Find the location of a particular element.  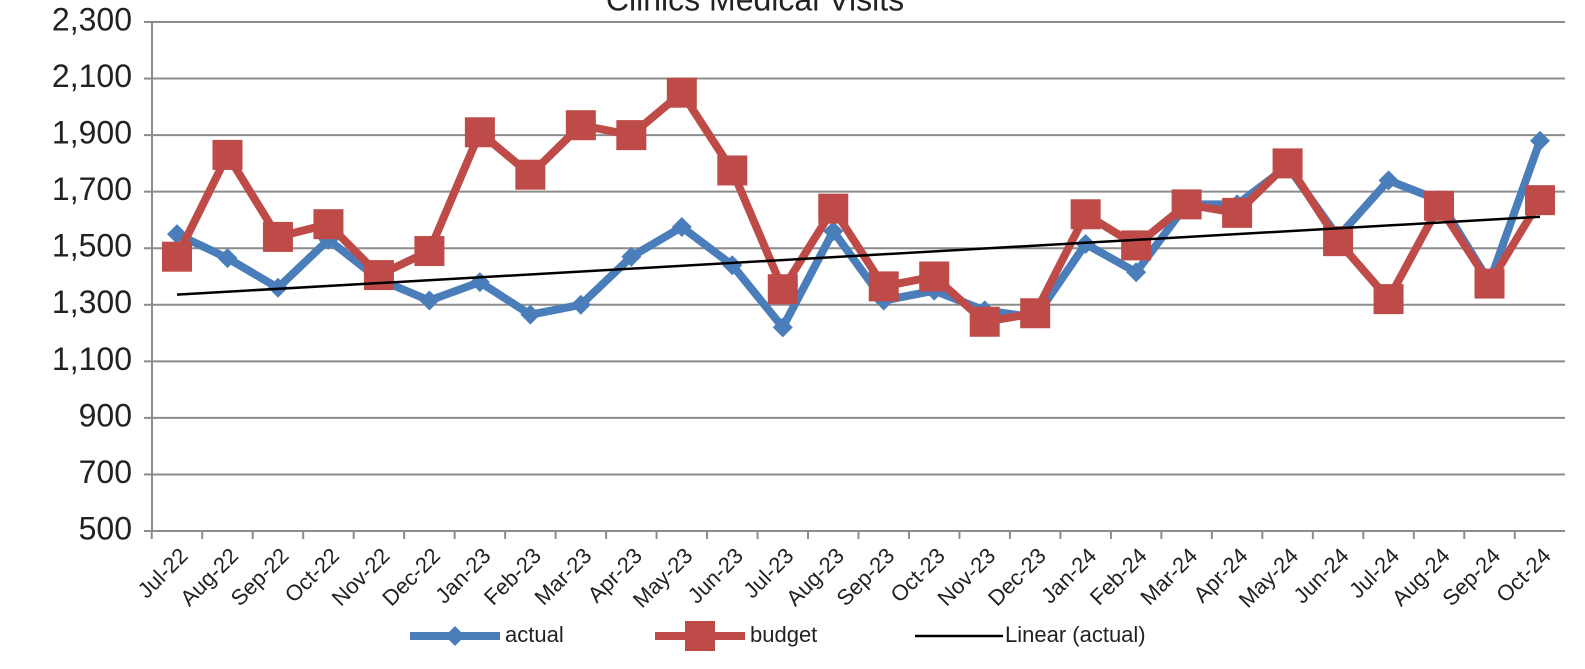

trendline is located at coordinates (858, 255).